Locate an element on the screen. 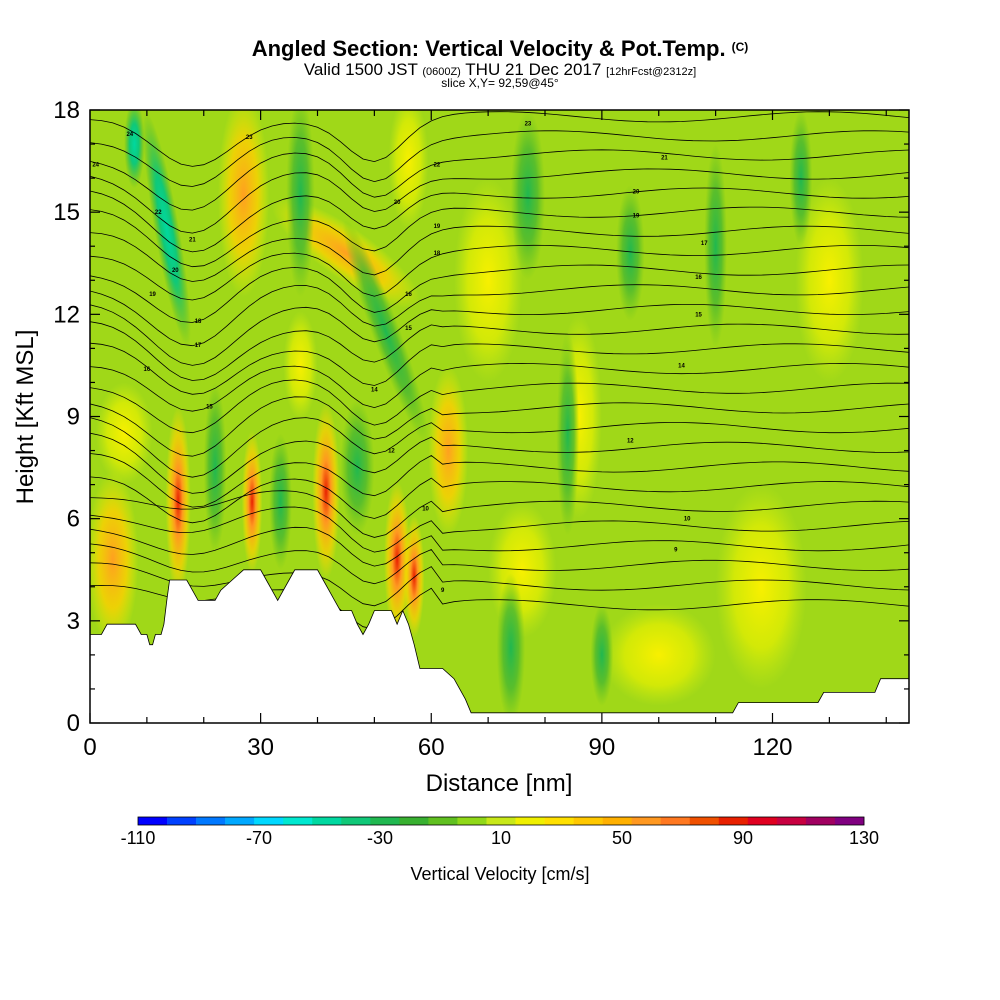 This screenshot has width=1000, height=1000. y-tick-labels: 0 3 6 9 12 15 18 is located at coordinates (66, 417).